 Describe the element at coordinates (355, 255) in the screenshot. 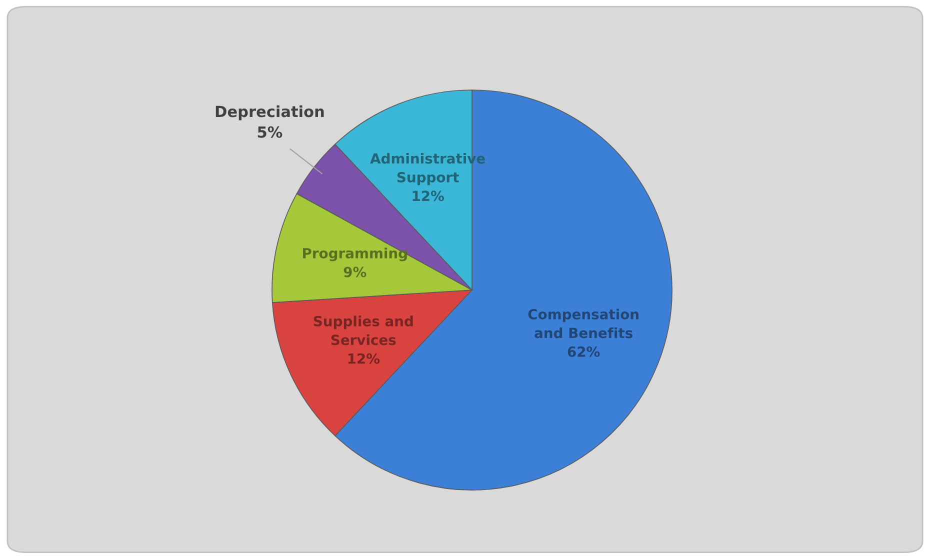

I see `slice-label: Programming` at that location.